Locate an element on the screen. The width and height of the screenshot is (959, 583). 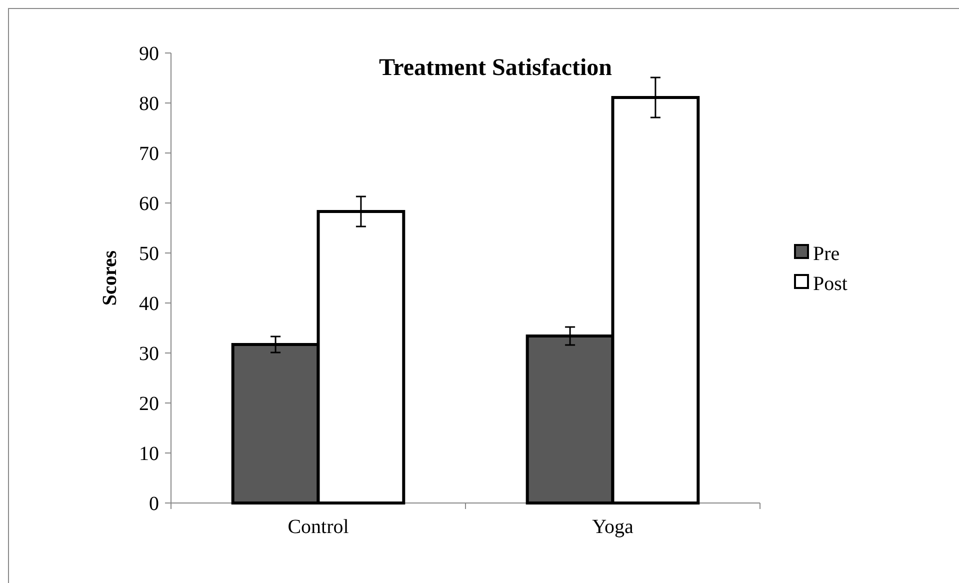
y-axis-title: Scores is located at coordinates (110, 278).